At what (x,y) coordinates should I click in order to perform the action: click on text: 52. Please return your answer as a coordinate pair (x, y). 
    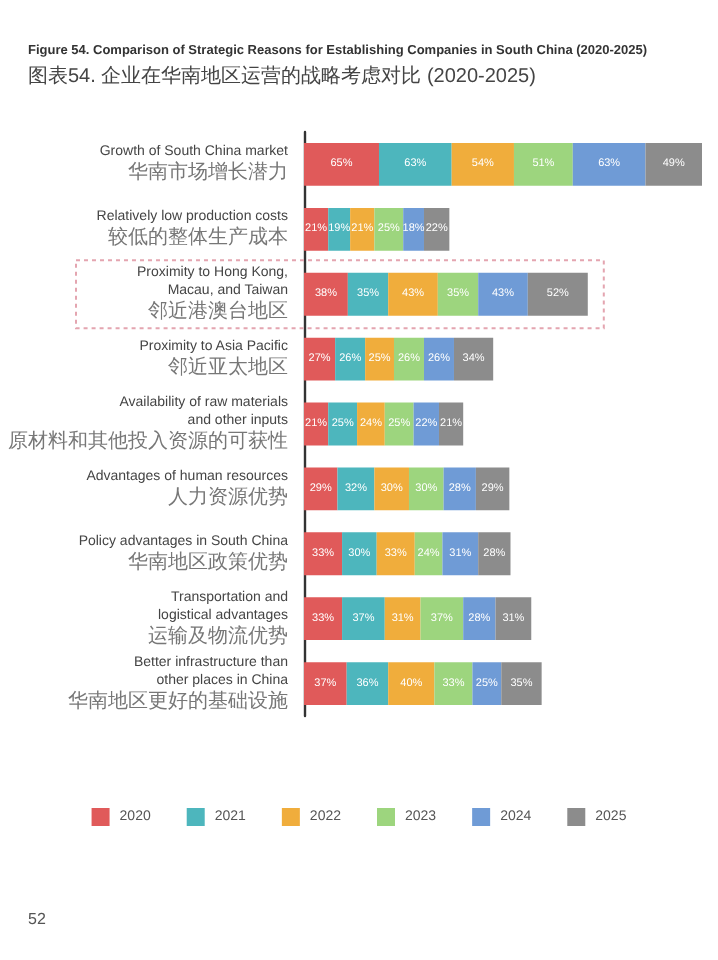
    Looking at the image, I should click on (37, 919).